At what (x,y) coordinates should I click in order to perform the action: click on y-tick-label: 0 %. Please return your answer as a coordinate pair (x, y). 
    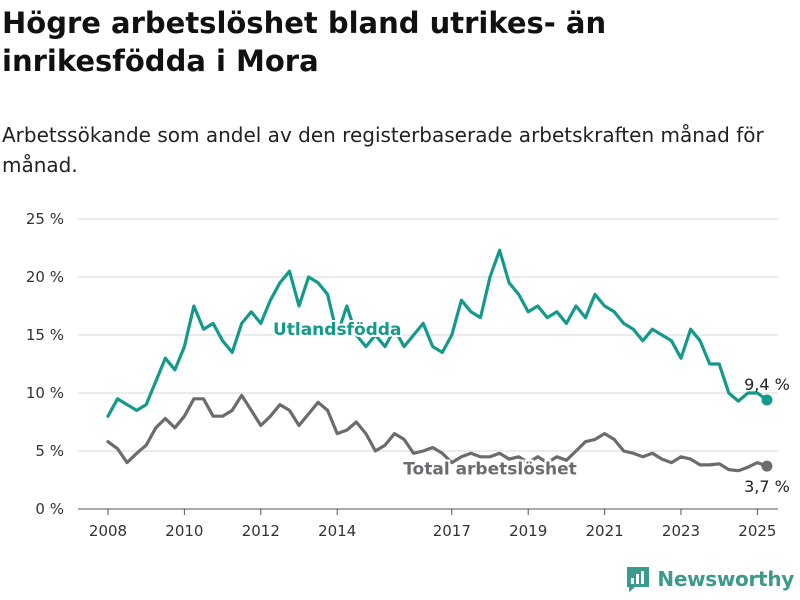
    Looking at the image, I should click on (49, 509).